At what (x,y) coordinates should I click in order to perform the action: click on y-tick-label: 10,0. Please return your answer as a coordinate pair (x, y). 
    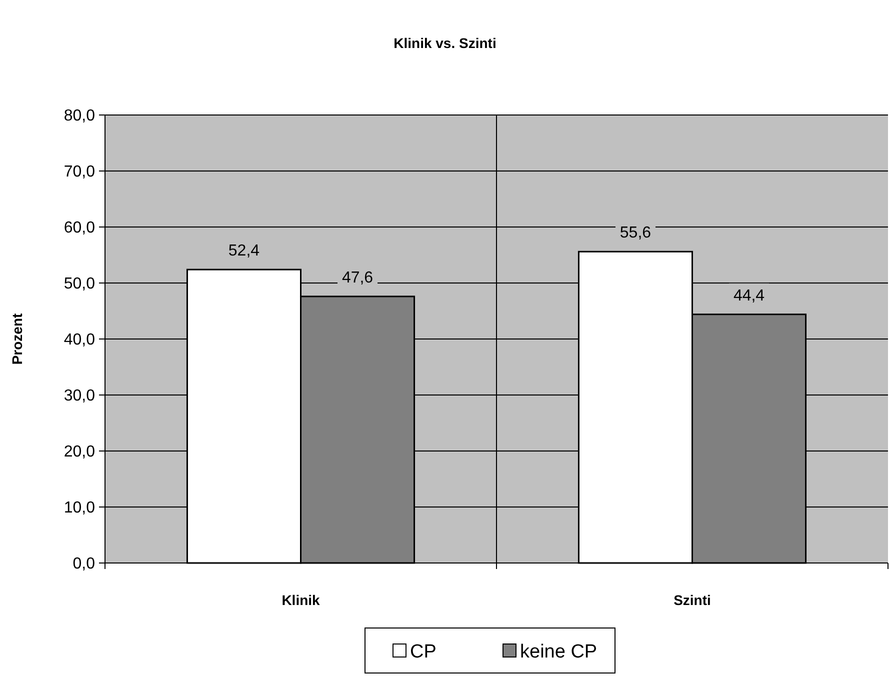
    Looking at the image, I should click on (80, 508).